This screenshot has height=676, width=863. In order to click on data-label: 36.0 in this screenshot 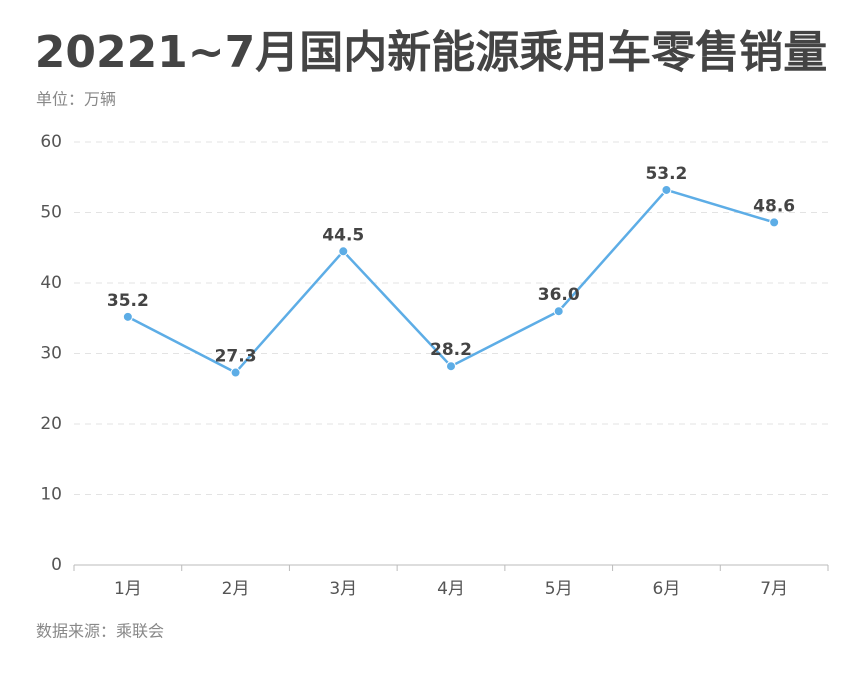, I will do `click(559, 295)`.